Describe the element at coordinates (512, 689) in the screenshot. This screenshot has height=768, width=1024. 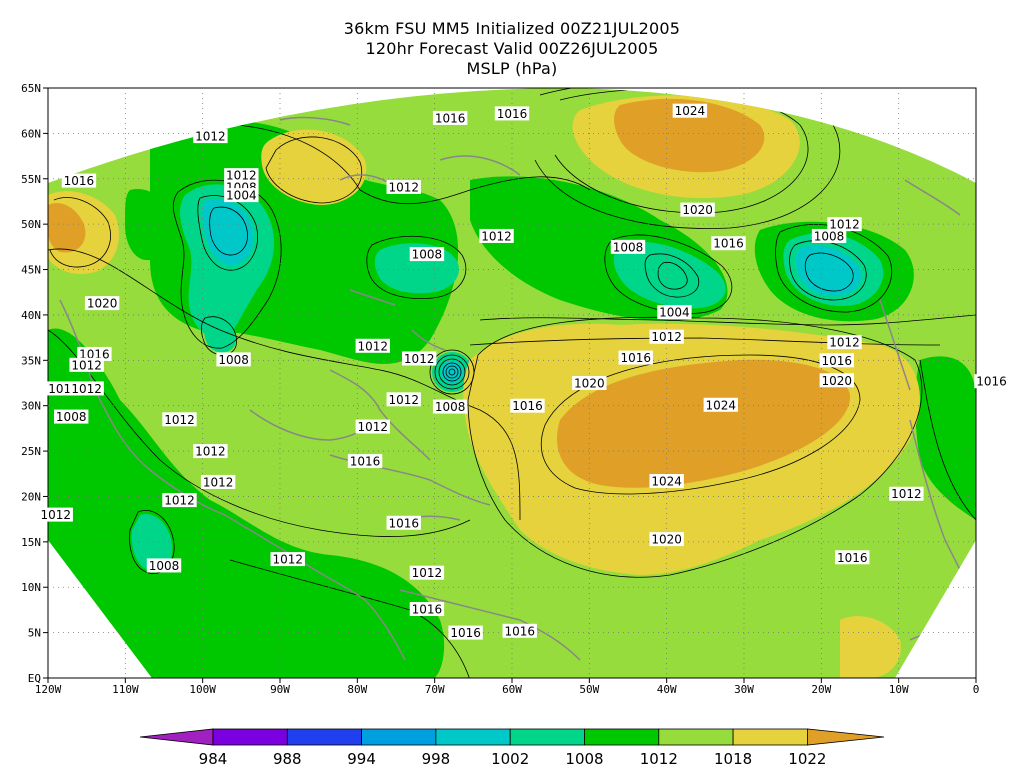
I see `lon-tick-label: 60W` at that location.